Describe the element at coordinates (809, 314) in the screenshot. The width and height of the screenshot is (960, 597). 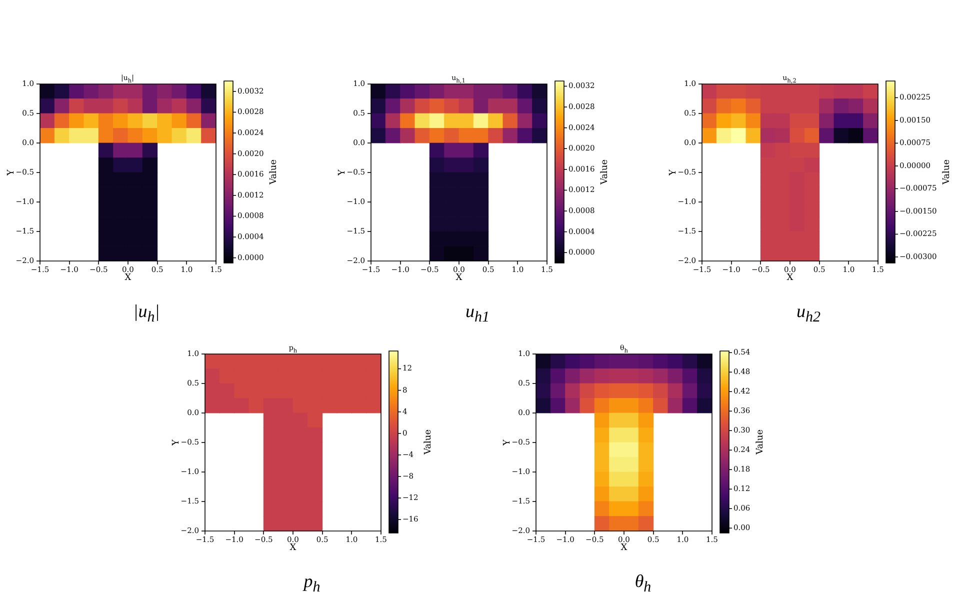
I see `text: u$_{h2}$` at that location.